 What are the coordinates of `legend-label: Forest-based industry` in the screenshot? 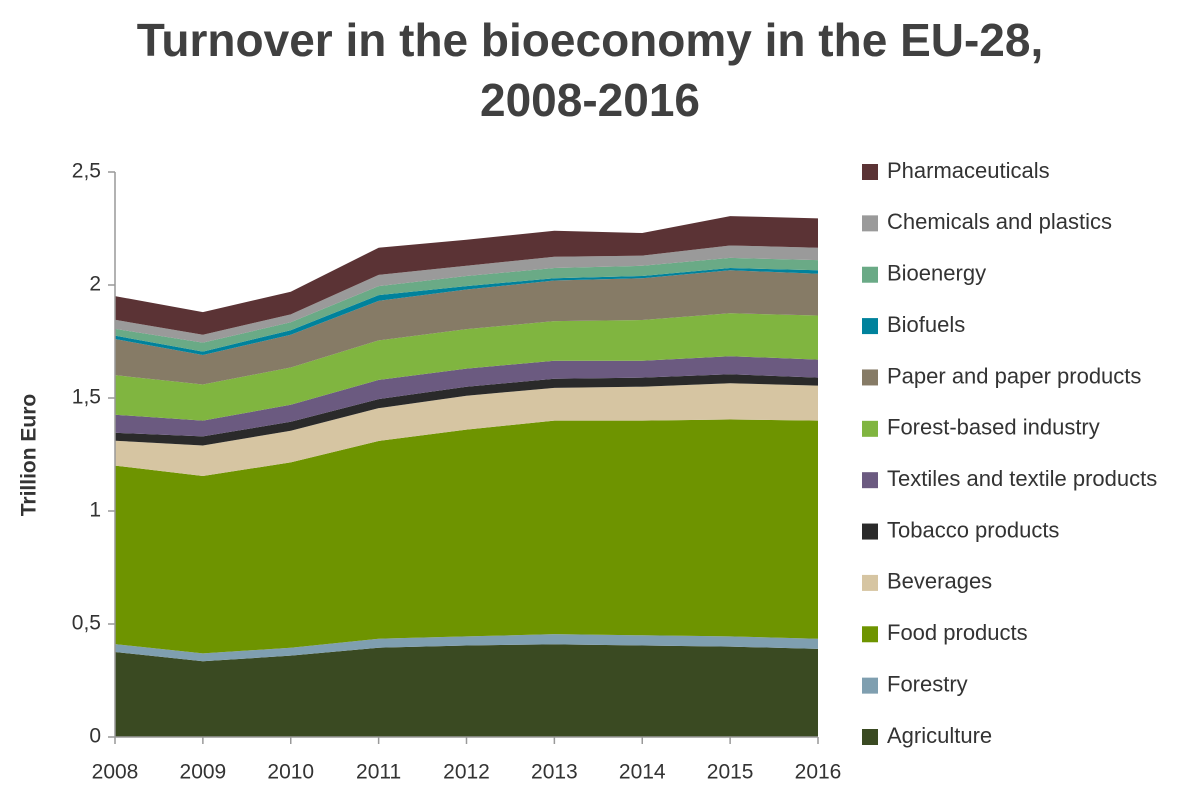 It's located at (993, 427).